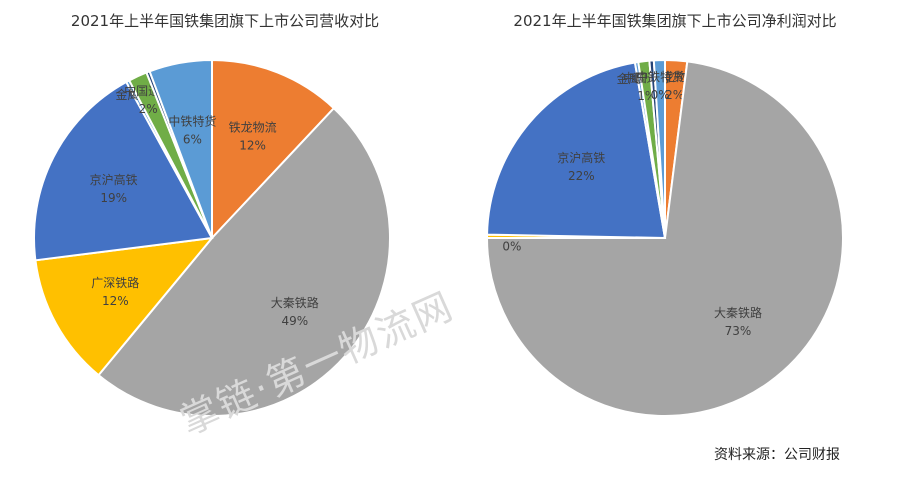 The image size is (900, 492). I want to click on profit-slice-pct-3: 22%, so click(581, 176).